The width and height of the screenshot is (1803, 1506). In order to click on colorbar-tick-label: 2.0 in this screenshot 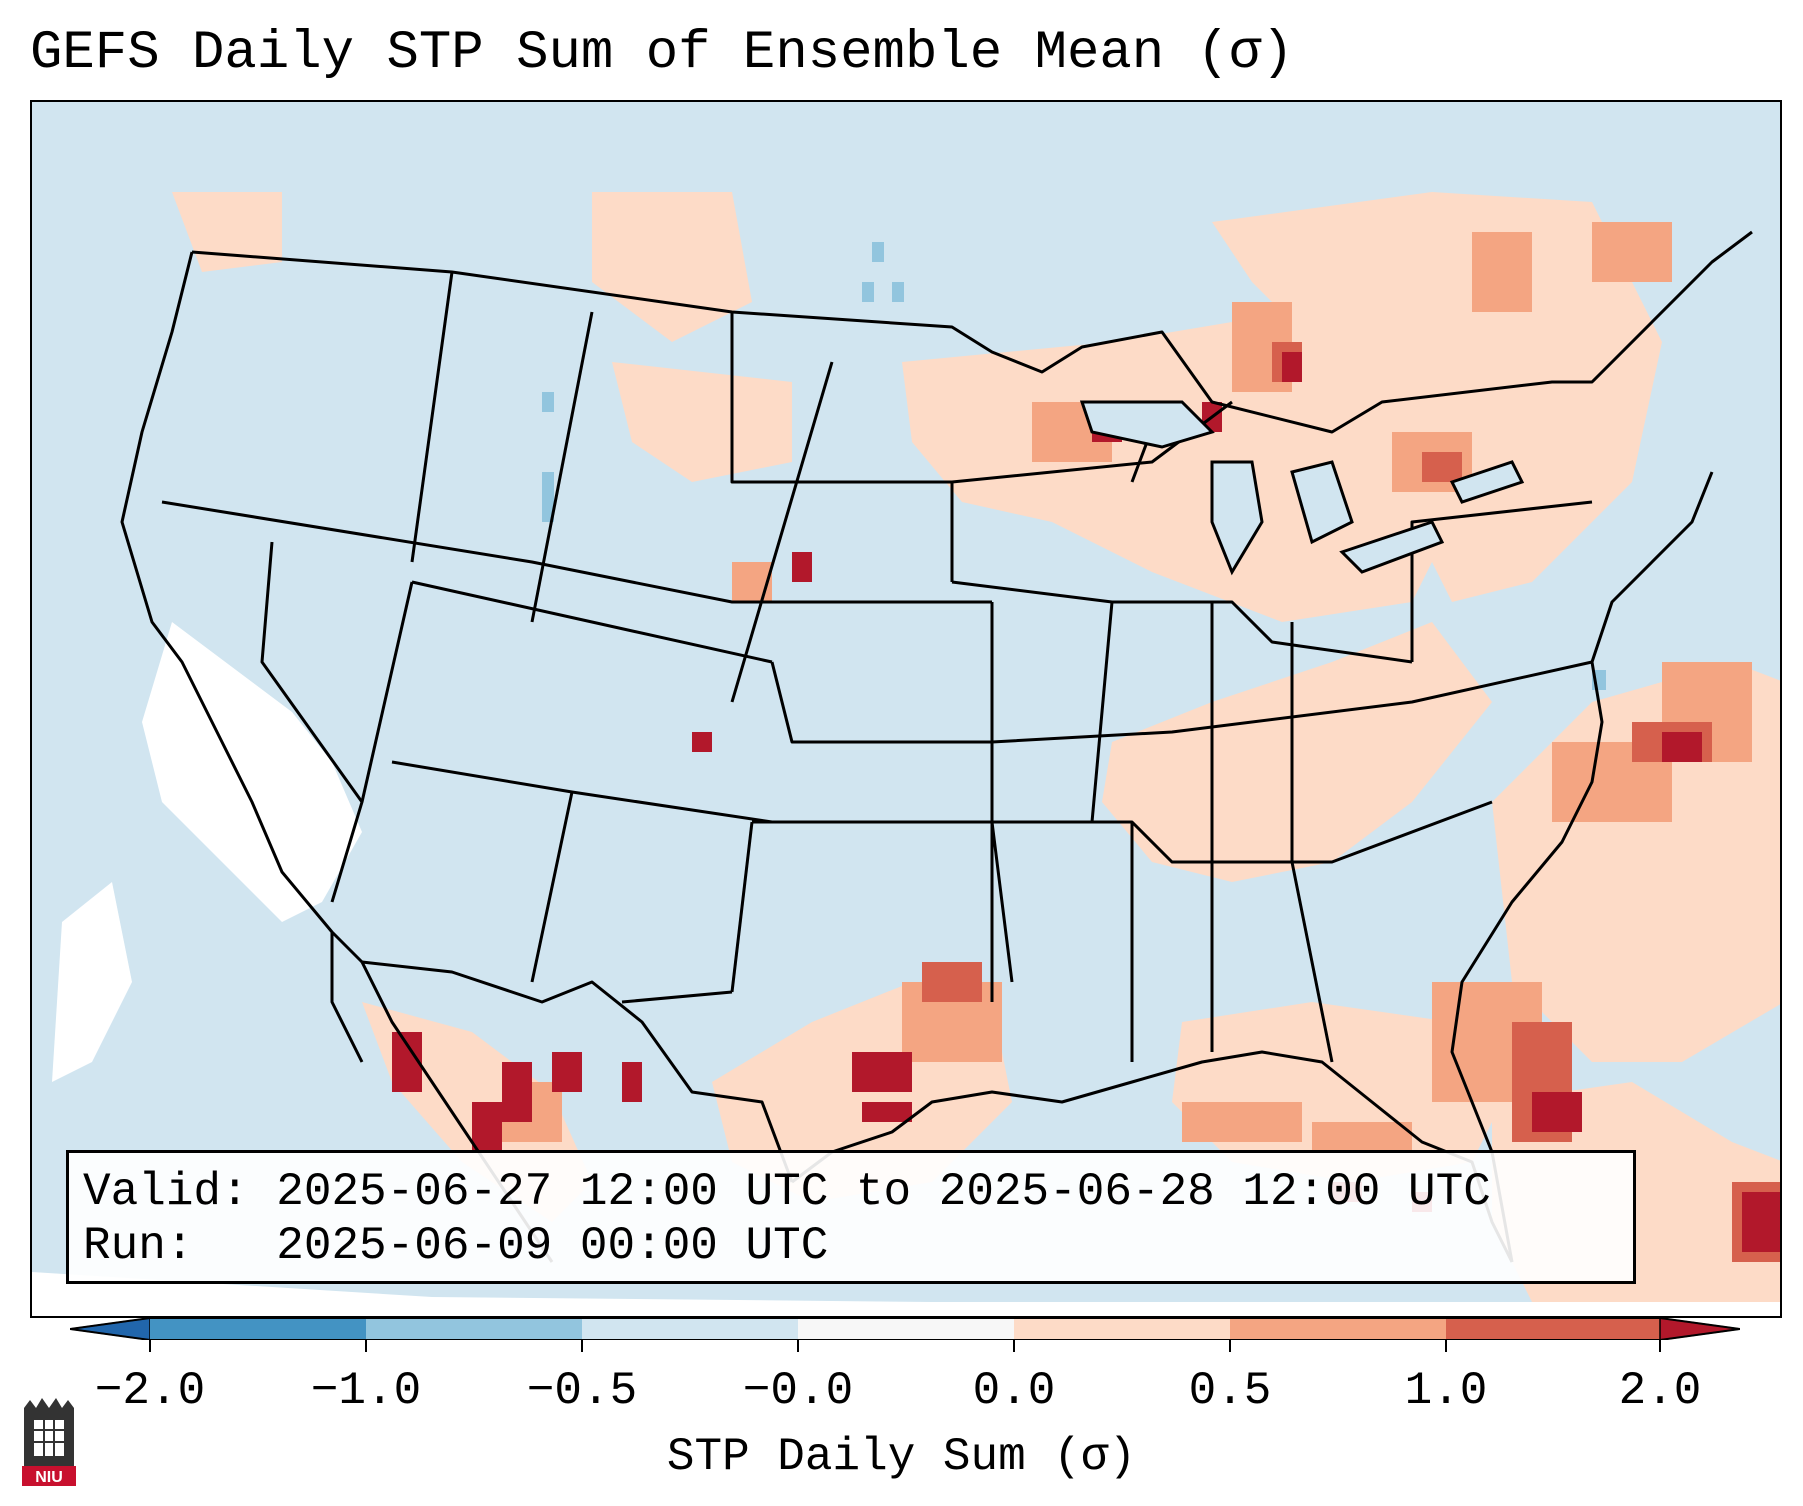, I will do `click(1660, 1391)`.